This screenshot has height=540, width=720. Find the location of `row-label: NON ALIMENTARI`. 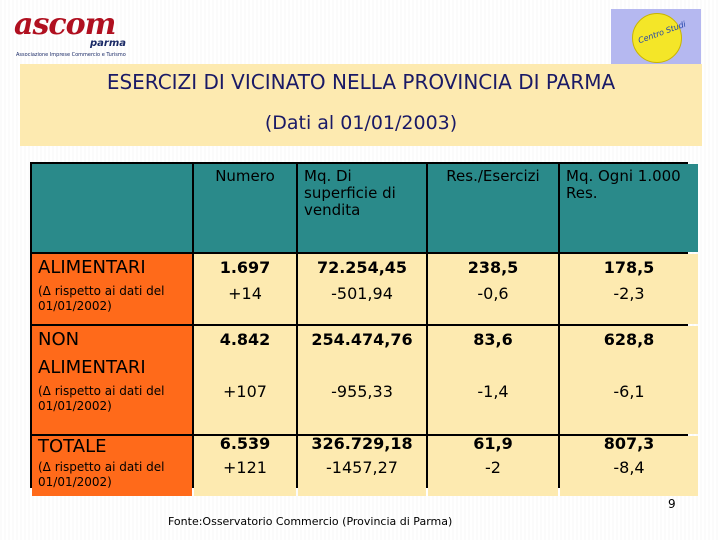

row-label: NON ALIMENTARI is located at coordinates (92, 353).